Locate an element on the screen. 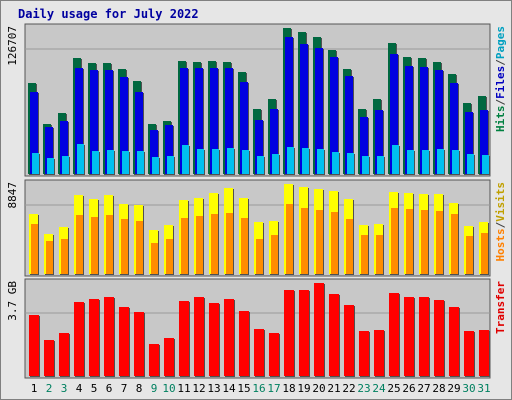 This screenshot has width=512, height=400. day-tick-label: 9 is located at coordinates (154, 388).